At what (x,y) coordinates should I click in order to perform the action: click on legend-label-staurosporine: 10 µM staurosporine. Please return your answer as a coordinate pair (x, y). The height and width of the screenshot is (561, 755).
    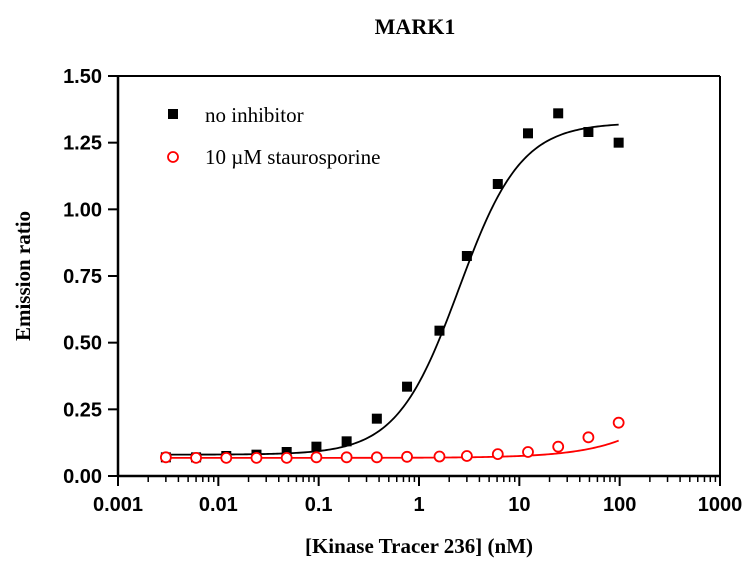
    Looking at the image, I should click on (292, 157).